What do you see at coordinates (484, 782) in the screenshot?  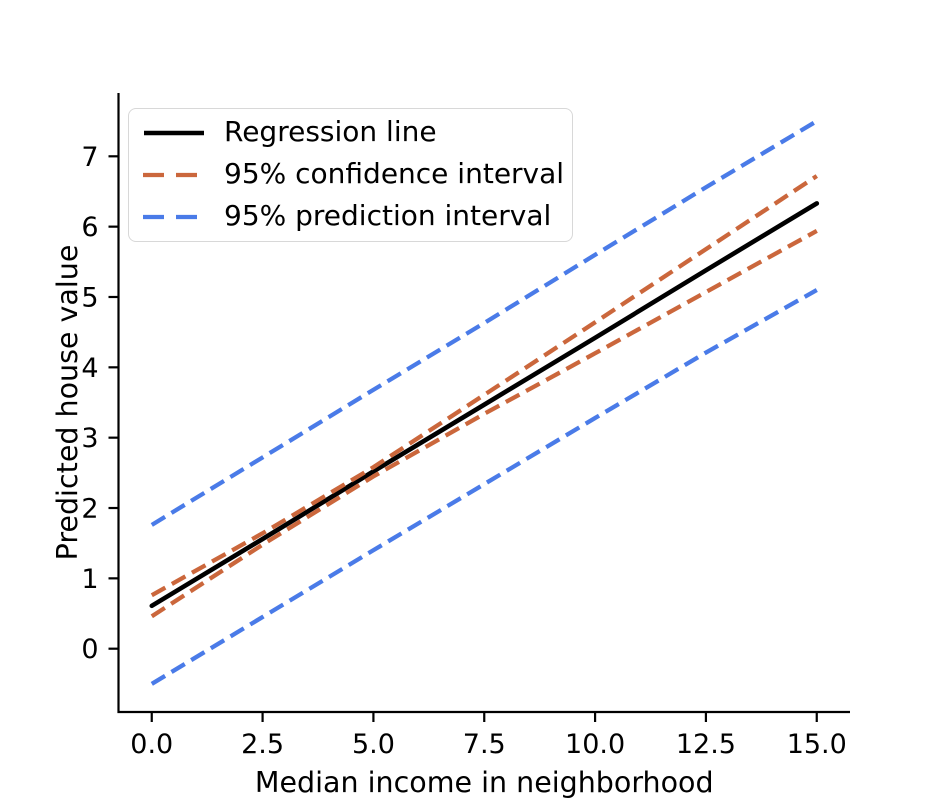 I see `x-axis-label: Median income in neighborhood` at bounding box center [484, 782].